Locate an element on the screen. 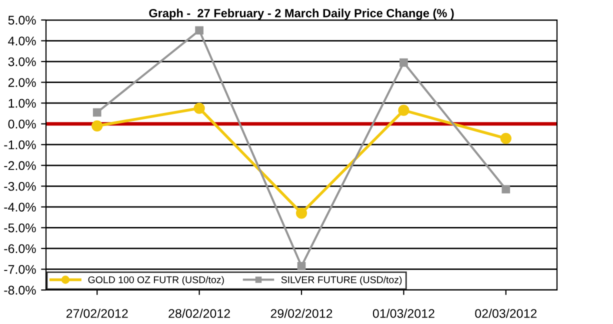 Image resolution: width=613 pixels, height=324 pixels. y-tick-label: 1.0% is located at coordinates (22, 103).